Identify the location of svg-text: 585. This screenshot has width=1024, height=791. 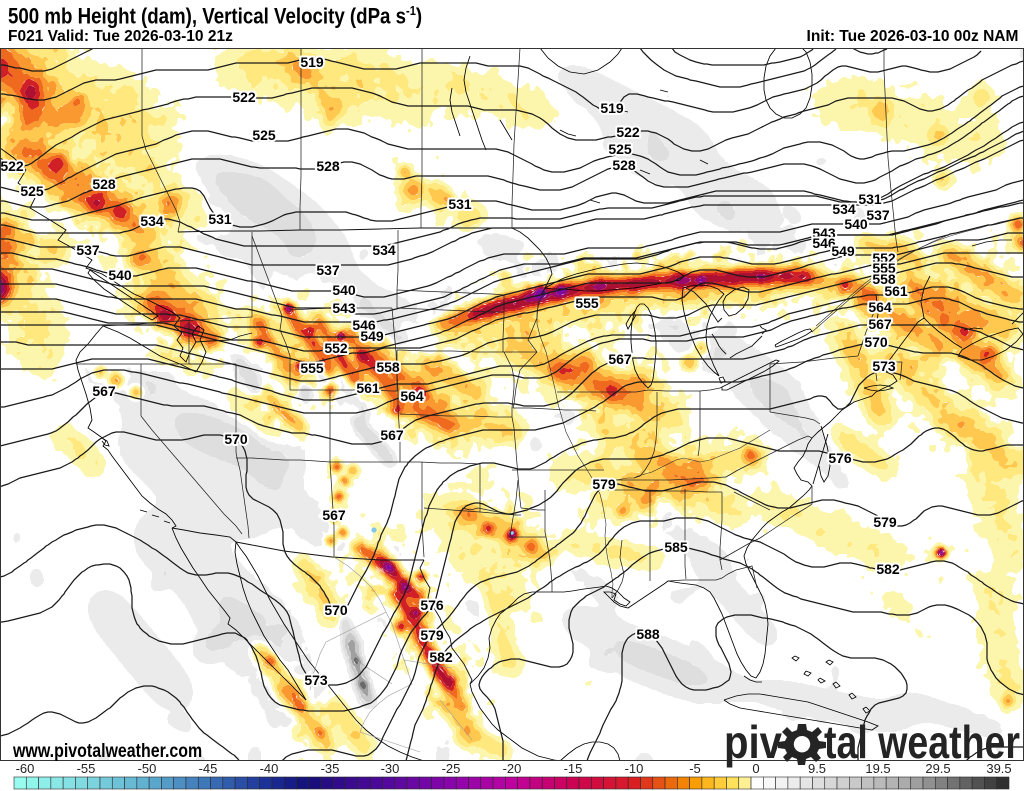
(676, 547).